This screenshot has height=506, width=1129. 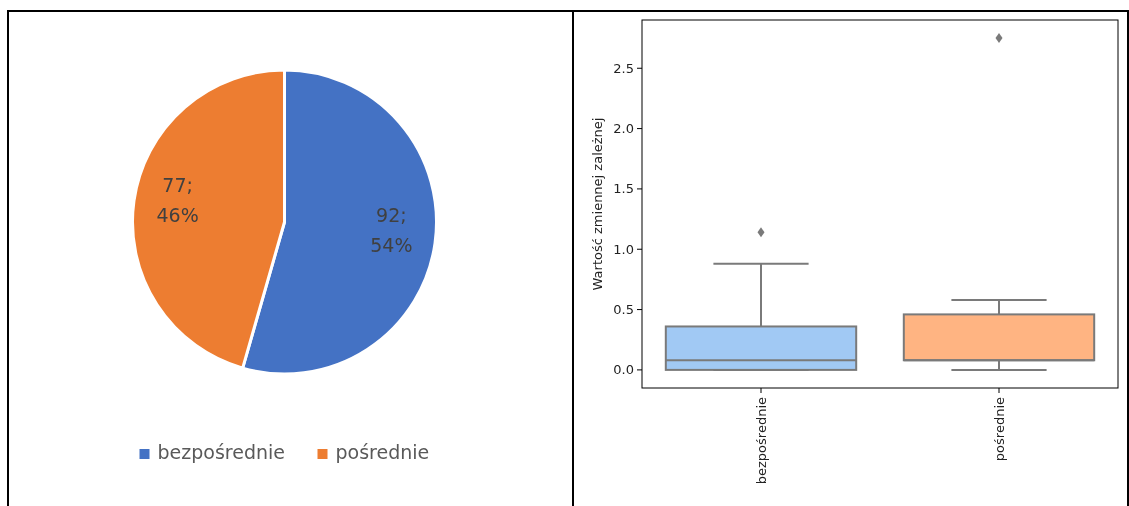 What do you see at coordinates (623, 189) in the screenshot?
I see `y-tick-label: 1.5` at bounding box center [623, 189].